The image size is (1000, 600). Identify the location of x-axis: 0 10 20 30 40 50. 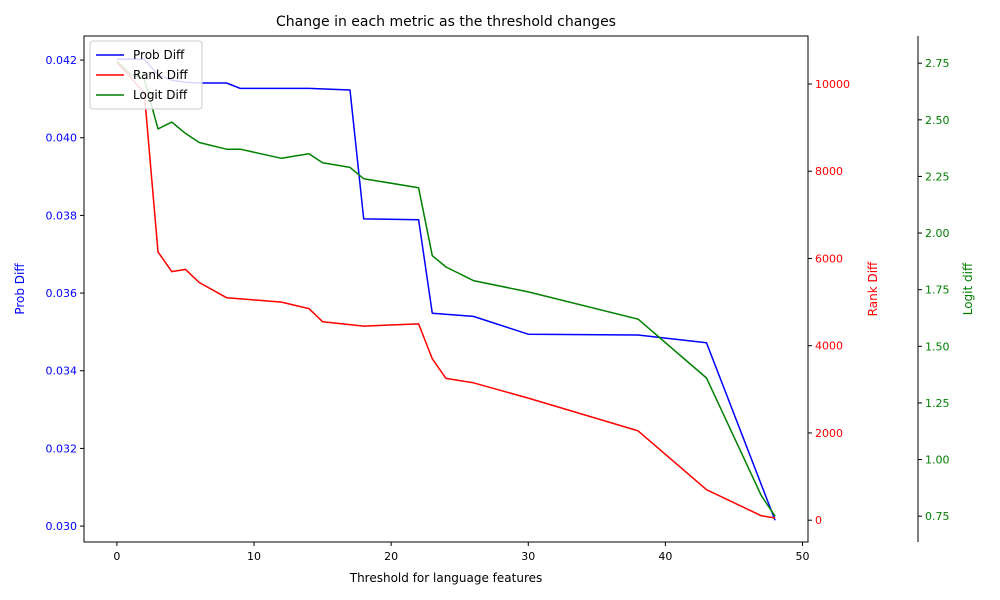
(461, 552).